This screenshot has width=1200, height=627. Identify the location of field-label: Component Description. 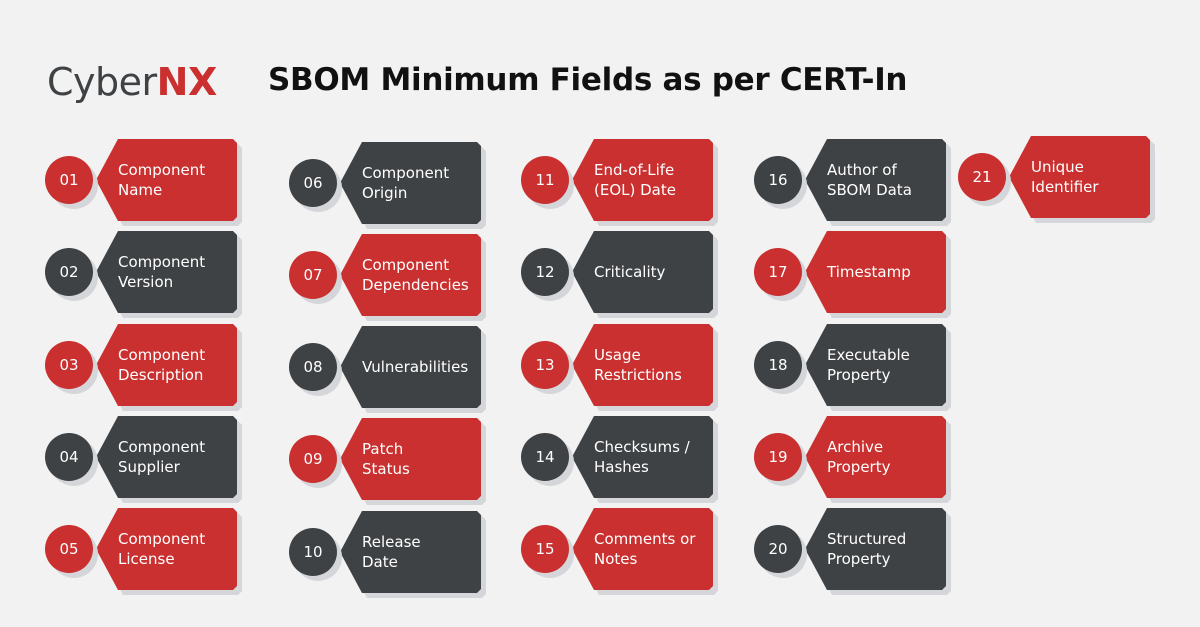
(162, 365).